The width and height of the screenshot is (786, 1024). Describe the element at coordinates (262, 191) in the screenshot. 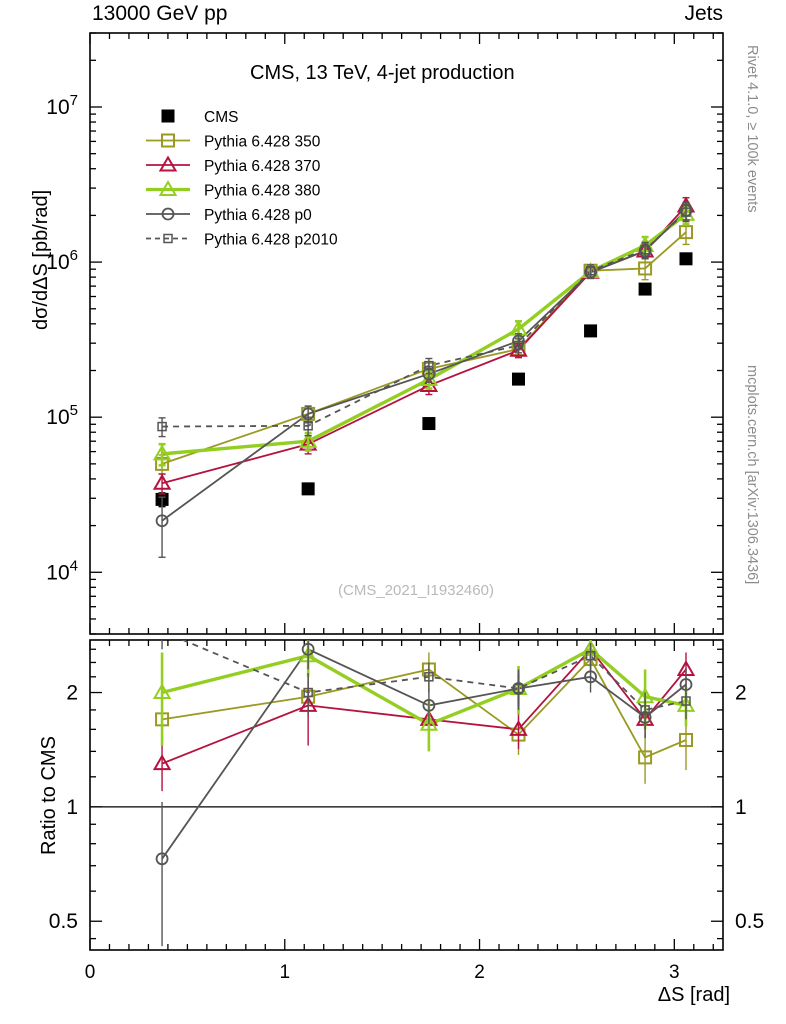

I see `legend-label-3: Pythia 6.428 380` at that location.